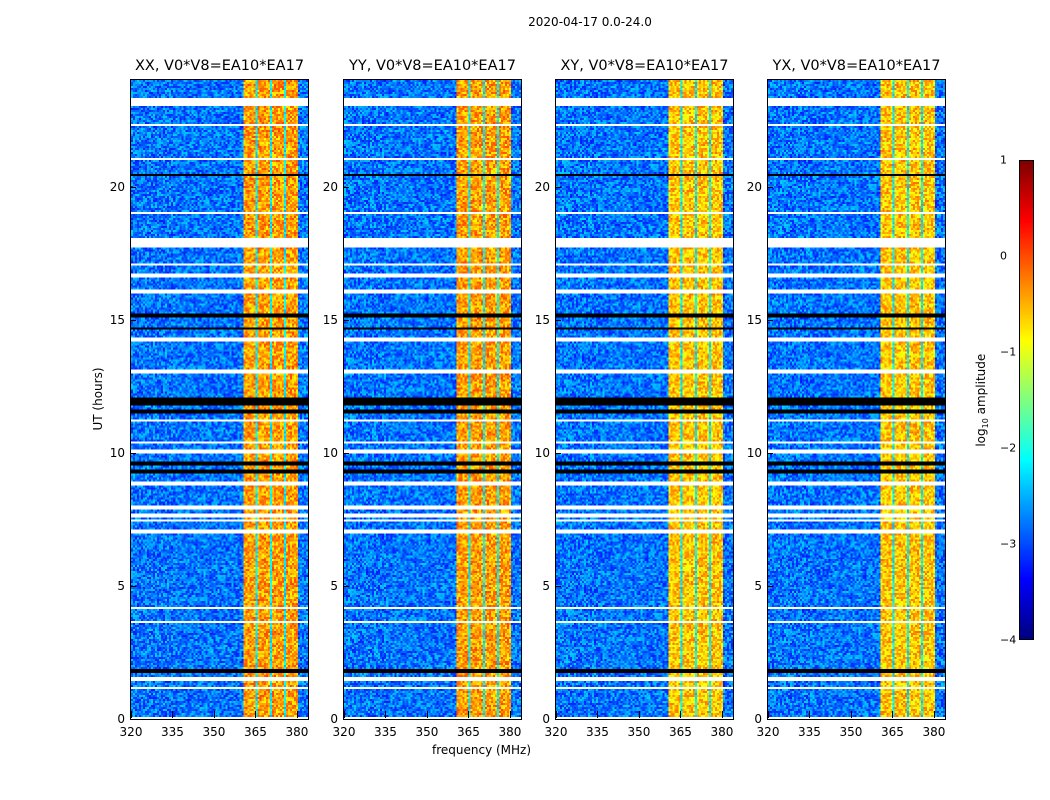  What do you see at coordinates (1008, 448) in the screenshot?
I see `colorbar-tick-label: −2` at bounding box center [1008, 448].